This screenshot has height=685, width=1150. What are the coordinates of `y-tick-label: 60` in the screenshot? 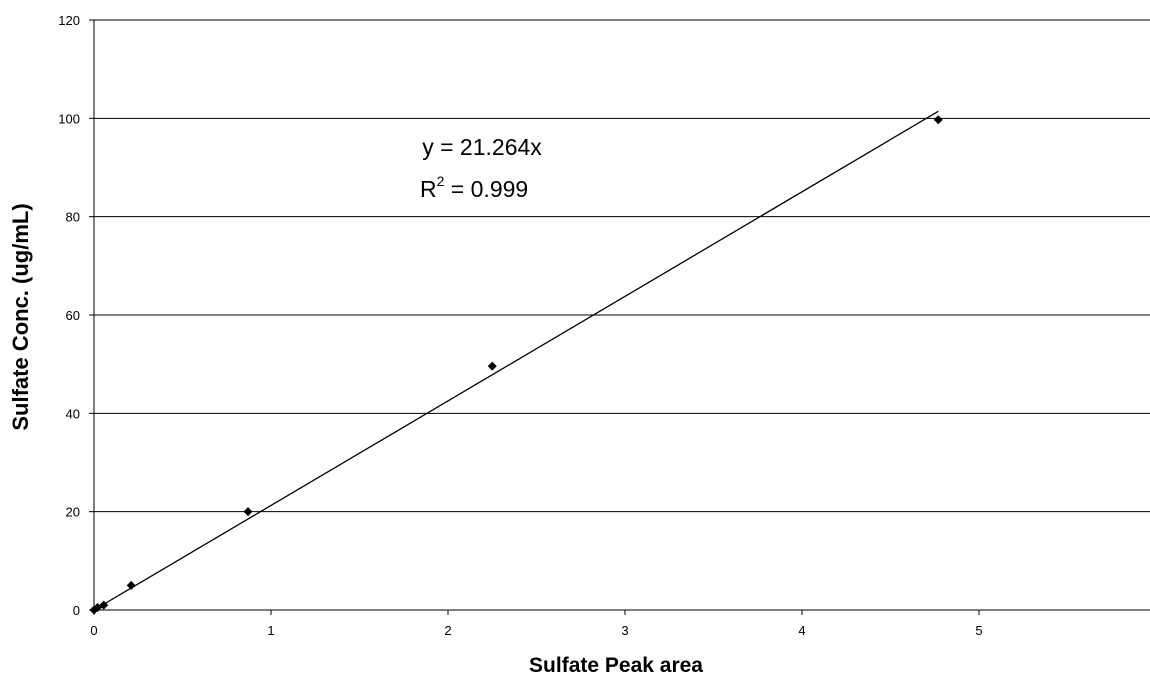 It's located at (73, 315).